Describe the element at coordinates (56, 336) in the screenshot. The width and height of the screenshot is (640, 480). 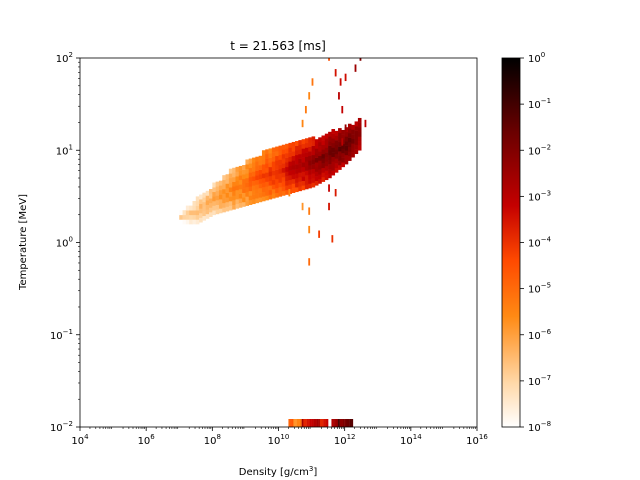
I see `y-tick-label-base: 10` at that location.